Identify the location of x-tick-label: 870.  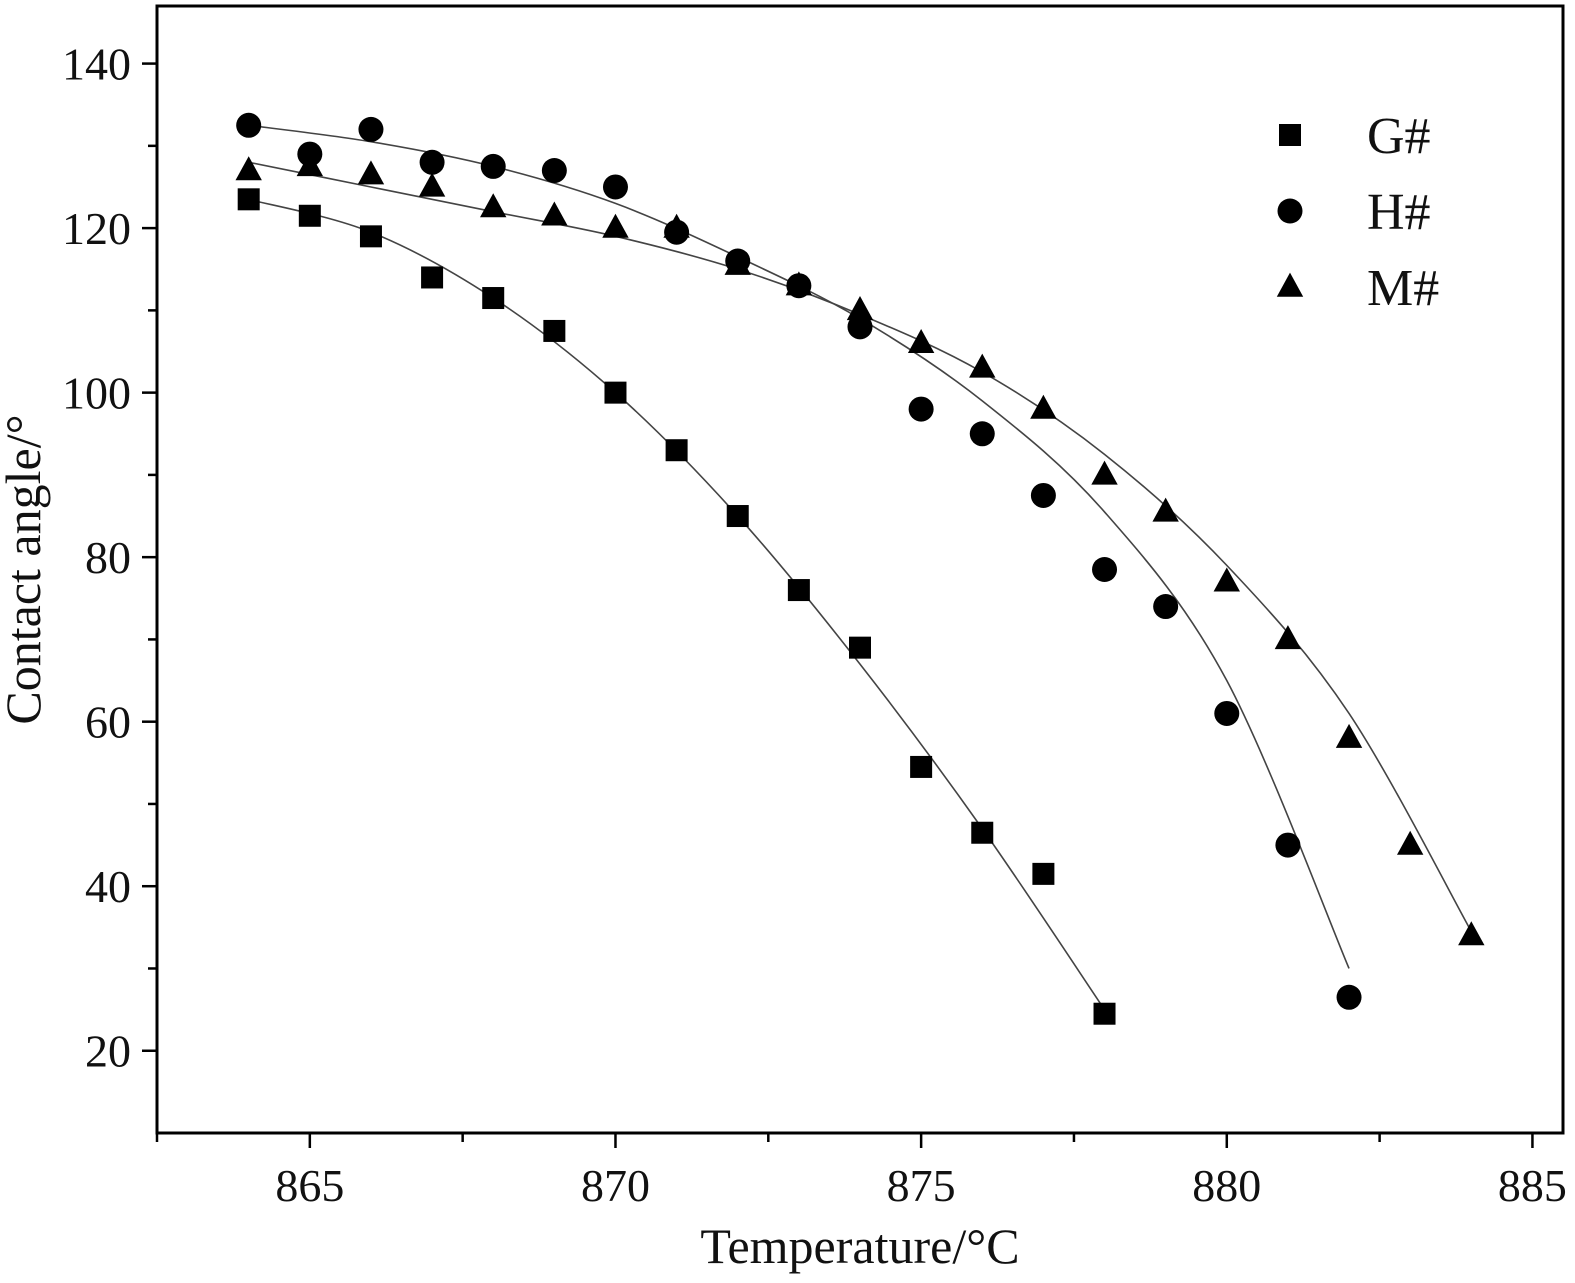
(615, 1185).